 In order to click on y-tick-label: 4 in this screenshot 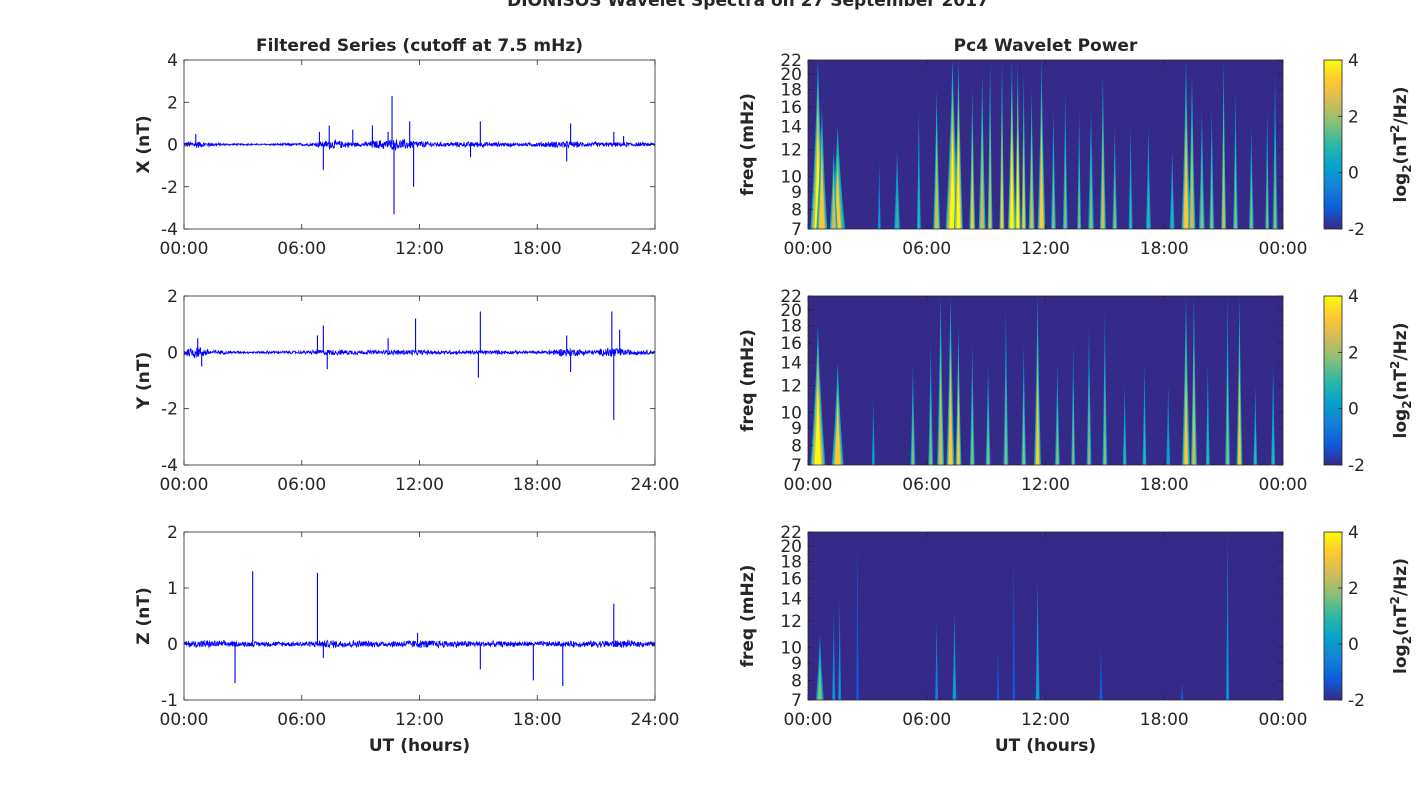, I will do `click(172, 61)`.